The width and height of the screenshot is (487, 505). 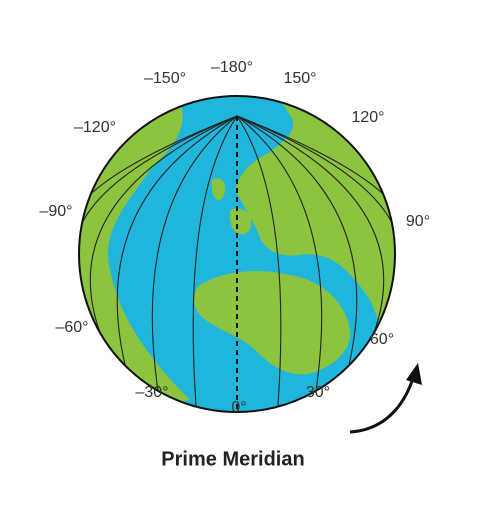 I want to click on rotation-arrowhead, so click(x=414, y=374).